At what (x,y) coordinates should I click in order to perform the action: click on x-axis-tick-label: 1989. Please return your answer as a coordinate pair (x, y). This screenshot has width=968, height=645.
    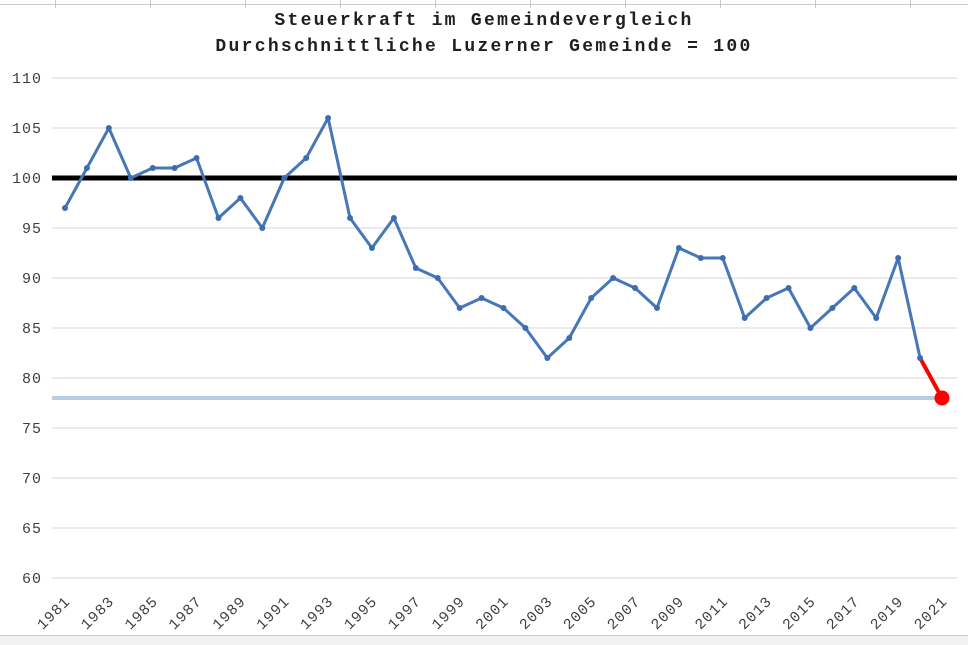
    Looking at the image, I should click on (230, 614).